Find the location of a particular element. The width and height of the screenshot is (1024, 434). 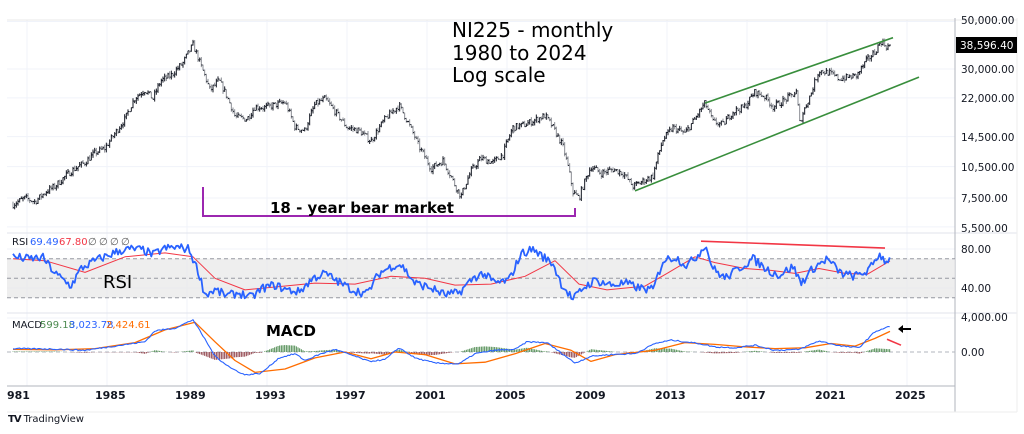

rsi-tick-label: 40.00 is located at coordinates (976, 289).